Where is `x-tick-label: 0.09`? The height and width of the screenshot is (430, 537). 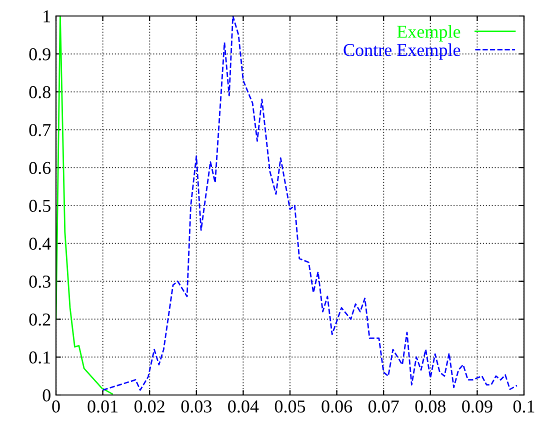 x-tick-label: 0.09 is located at coordinates (477, 406).